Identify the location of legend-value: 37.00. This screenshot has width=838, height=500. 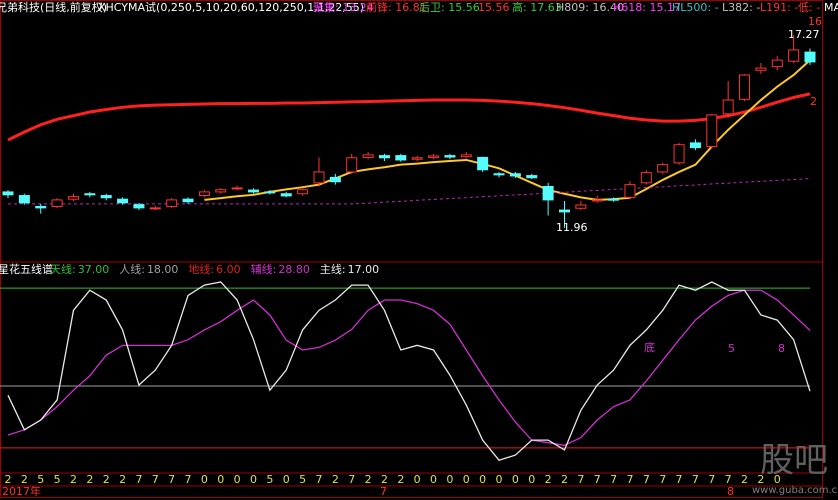
(94, 269).